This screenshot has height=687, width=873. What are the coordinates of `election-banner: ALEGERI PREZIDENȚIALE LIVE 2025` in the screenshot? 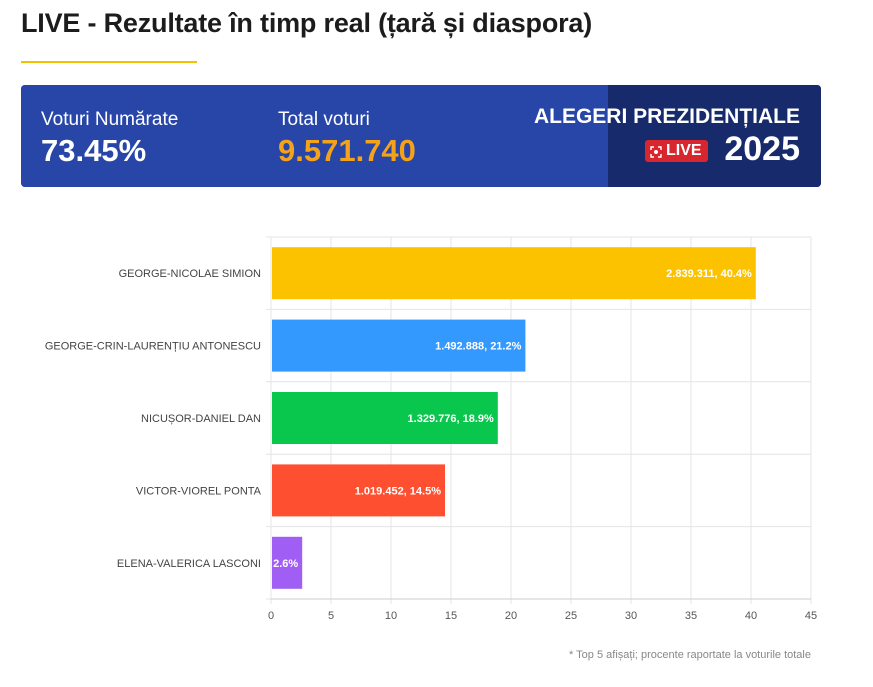 It's located at (677, 136).